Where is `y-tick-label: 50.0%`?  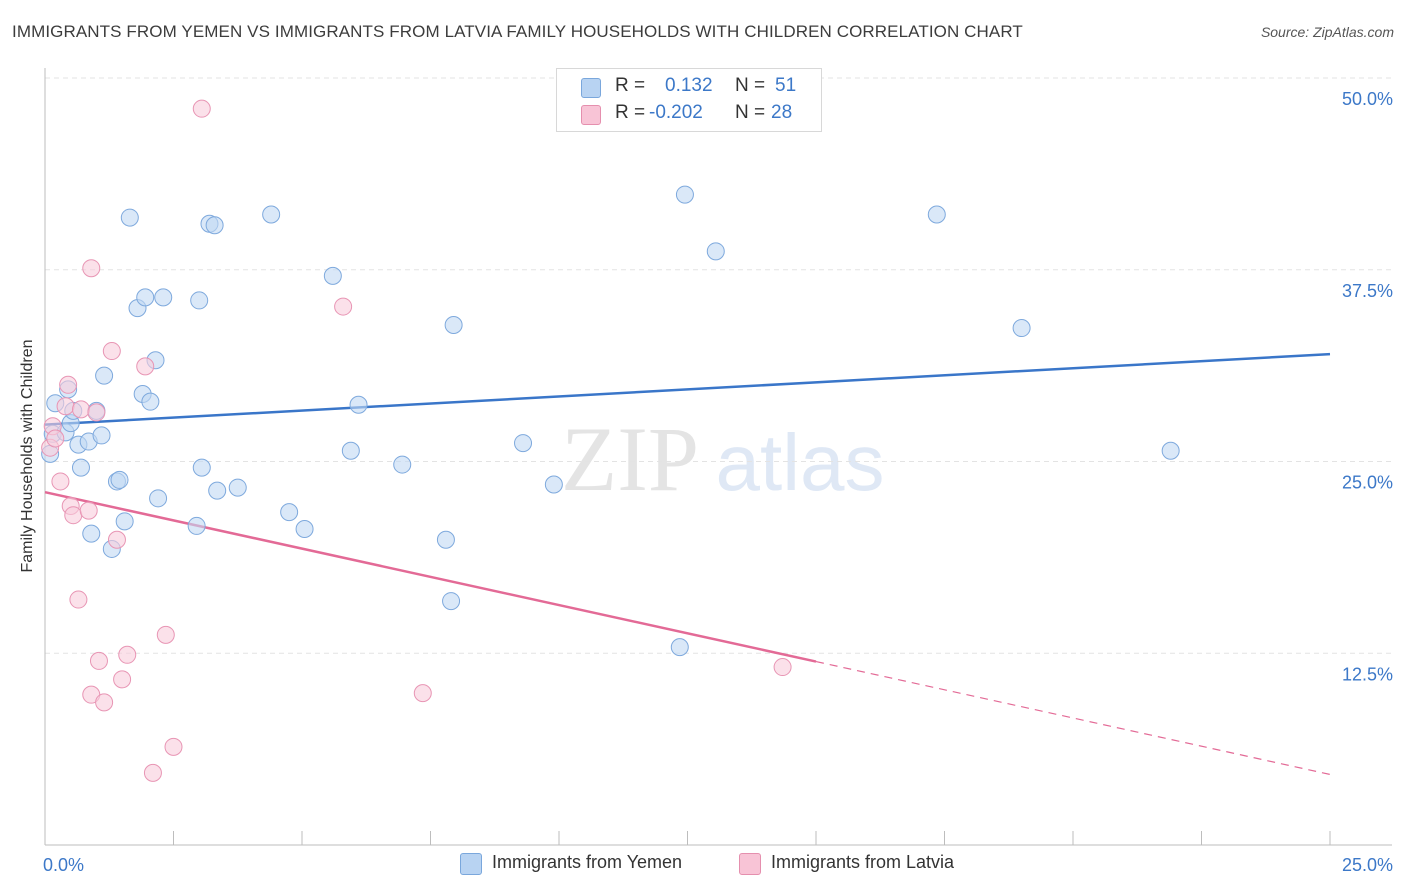
y-tick-label: 50.0% is located at coordinates (1367, 99).